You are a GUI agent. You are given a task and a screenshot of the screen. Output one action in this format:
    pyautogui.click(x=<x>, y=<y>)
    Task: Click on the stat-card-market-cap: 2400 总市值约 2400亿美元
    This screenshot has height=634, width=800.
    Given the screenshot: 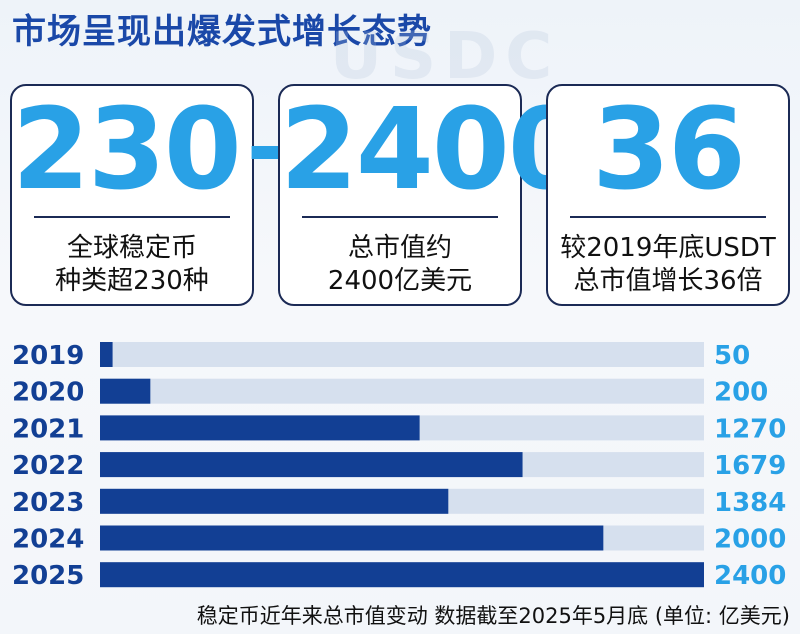 What is the action you would take?
    pyautogui.click(x=432, y=195)
    